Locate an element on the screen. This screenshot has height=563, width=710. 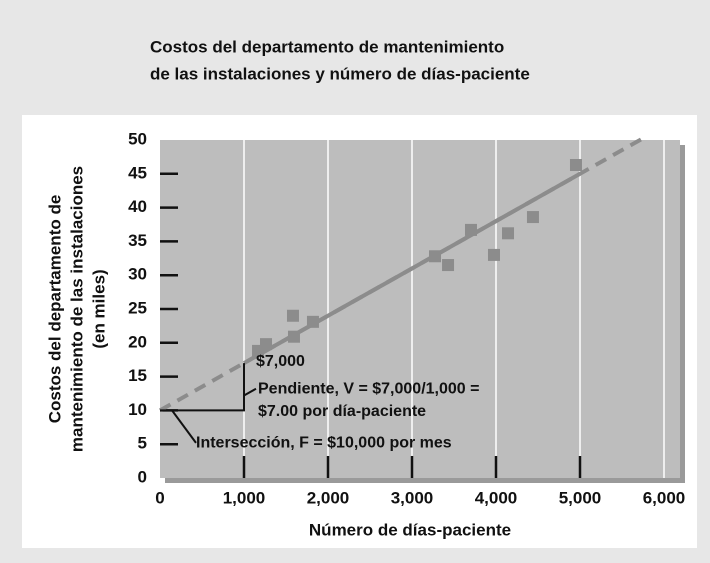
y-tick-label: 20 is located at coordinates (137, 341).